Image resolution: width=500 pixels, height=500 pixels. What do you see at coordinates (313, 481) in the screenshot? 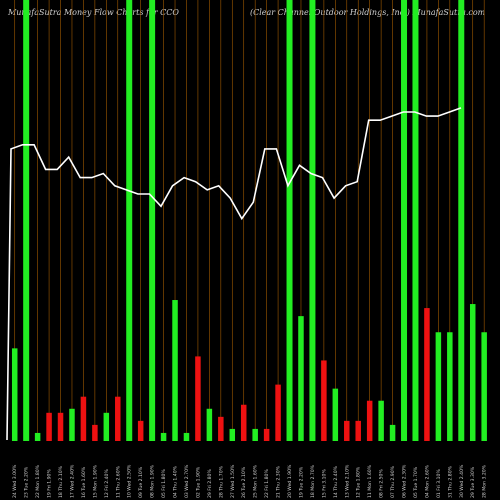
I see `x-tick-label: 18 Mon 2.70%` at bounding box center [313, 481].